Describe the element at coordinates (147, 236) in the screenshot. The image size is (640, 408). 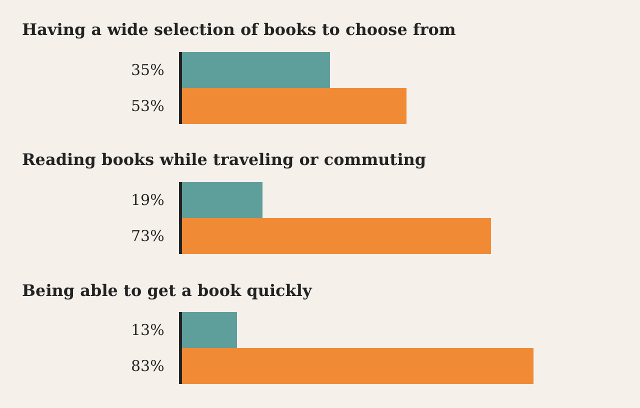
I see `data-label: 73%` at that location.